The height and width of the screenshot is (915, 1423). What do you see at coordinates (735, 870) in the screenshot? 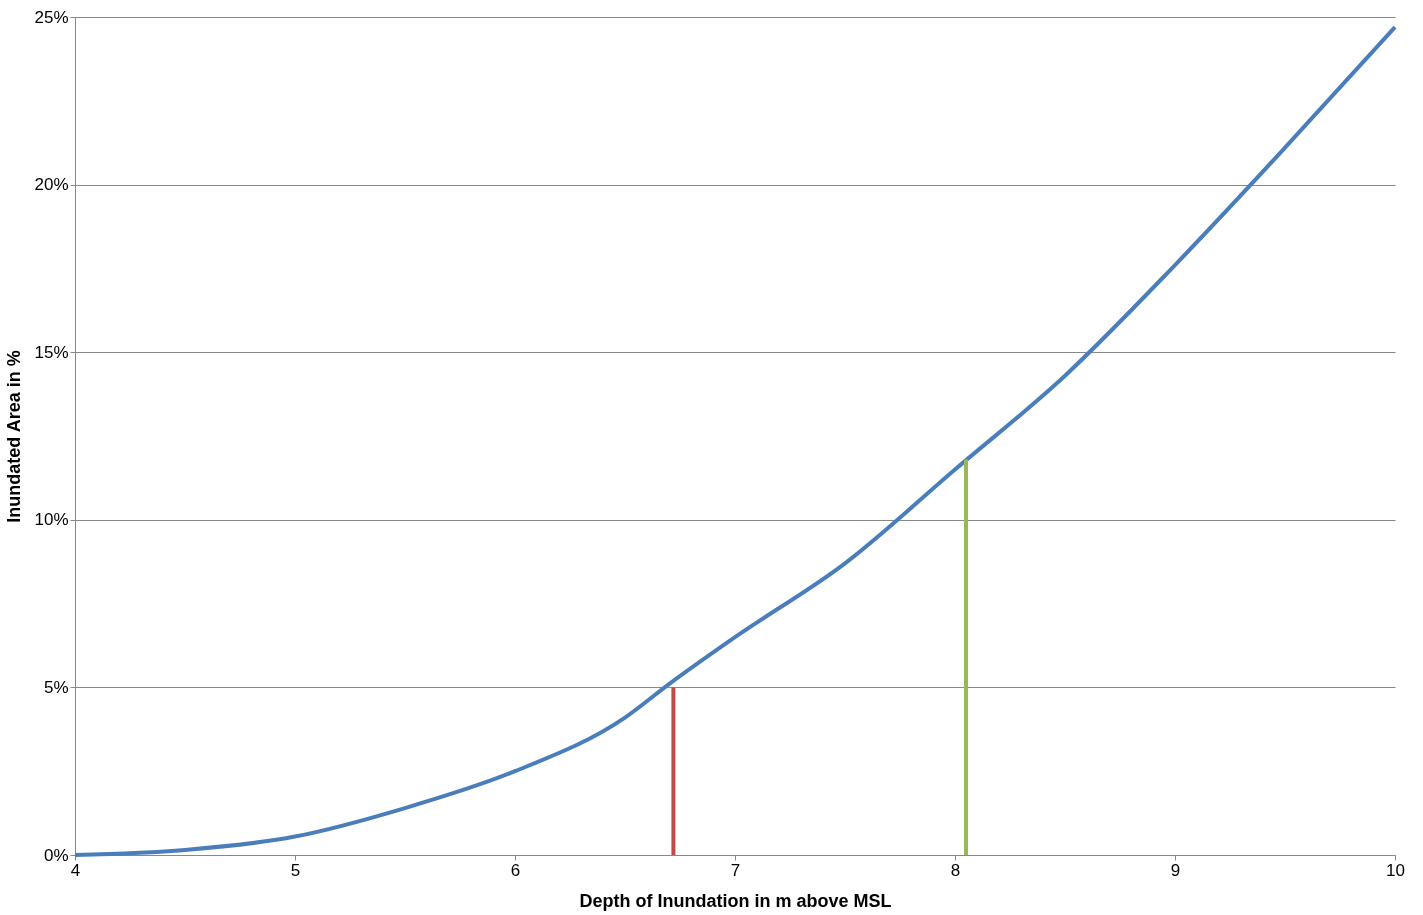
I see `x-tick-label: 7` at bounding box center [735, 870].